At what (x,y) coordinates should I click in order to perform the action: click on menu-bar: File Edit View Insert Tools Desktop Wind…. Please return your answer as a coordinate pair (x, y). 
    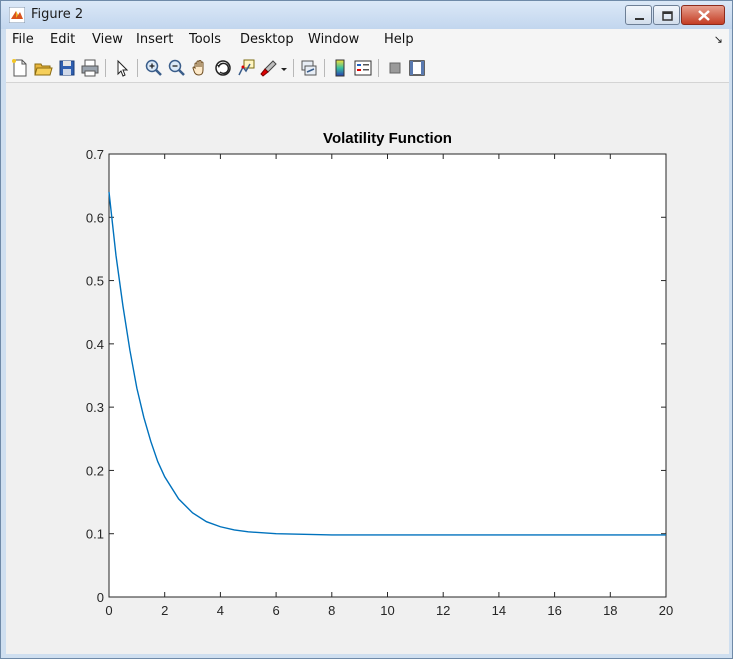
    Looking at the image, I should click on (367, 40).